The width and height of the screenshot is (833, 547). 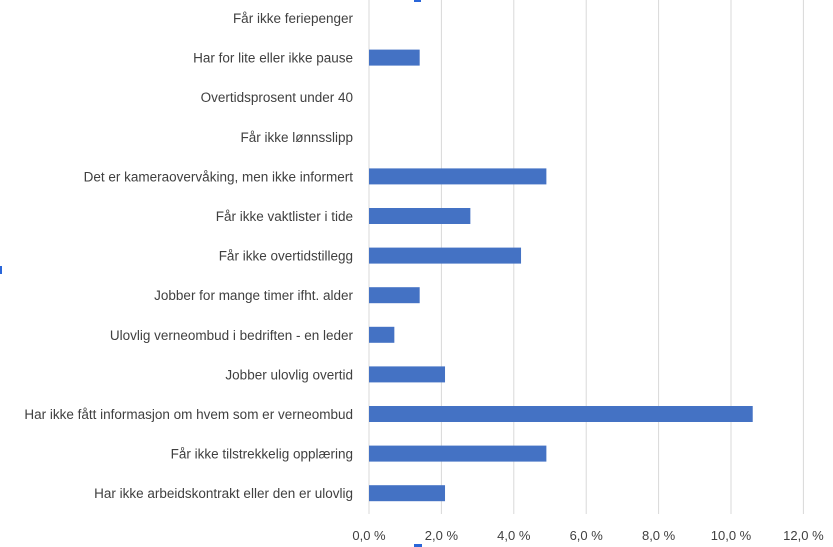 I want to click on x-tick-labels: 0,0 % 2,0 % 4,0 % 6,0 % 8,0 % 10,0 % 12,0 %, so click(x=588, y=535).